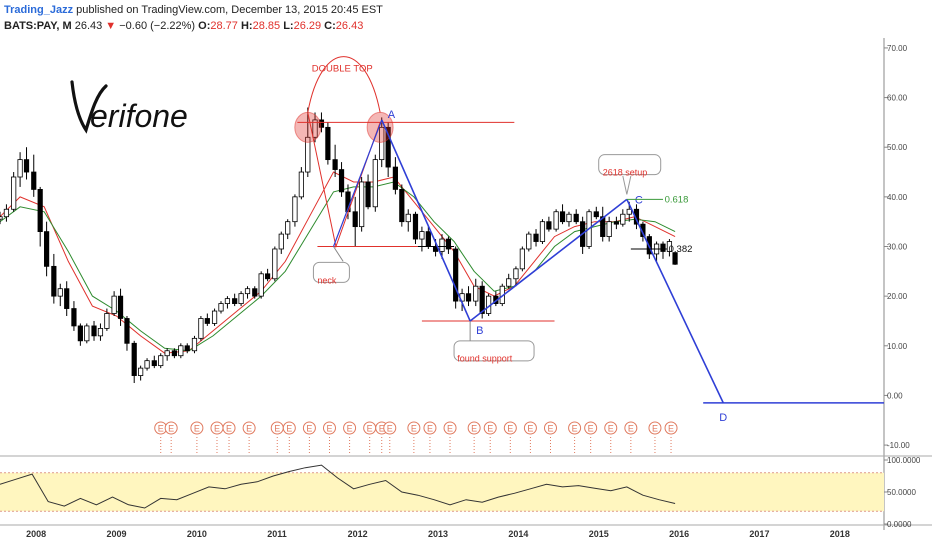  What do you see at coordinates (277, 534) in the screenshot?
I see `time-tick-label: 2011` at bounding box center [277, 534].